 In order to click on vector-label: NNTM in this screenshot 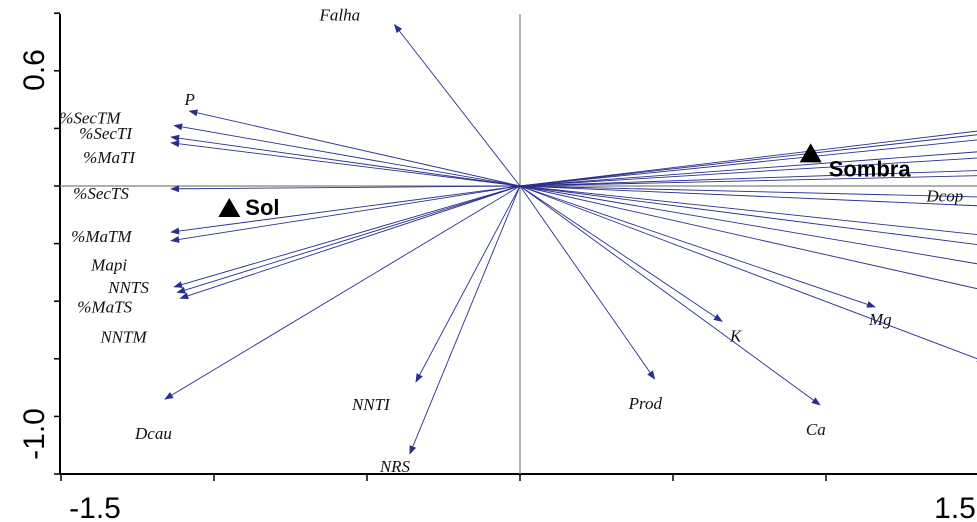, I will do `click(123, 336)`.